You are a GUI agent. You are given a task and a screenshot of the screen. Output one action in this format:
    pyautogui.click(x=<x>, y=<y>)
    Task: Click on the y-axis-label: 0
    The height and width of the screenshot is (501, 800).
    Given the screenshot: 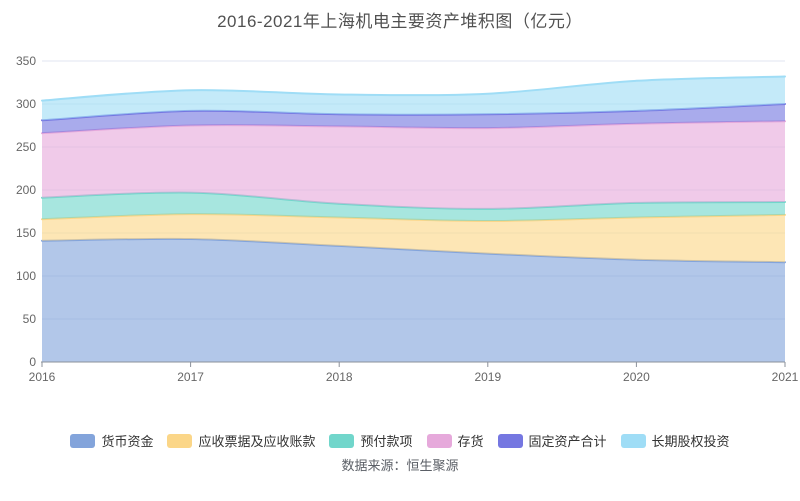 What is the action you would take?
    pyautogui.click(x=32, y=362)
    